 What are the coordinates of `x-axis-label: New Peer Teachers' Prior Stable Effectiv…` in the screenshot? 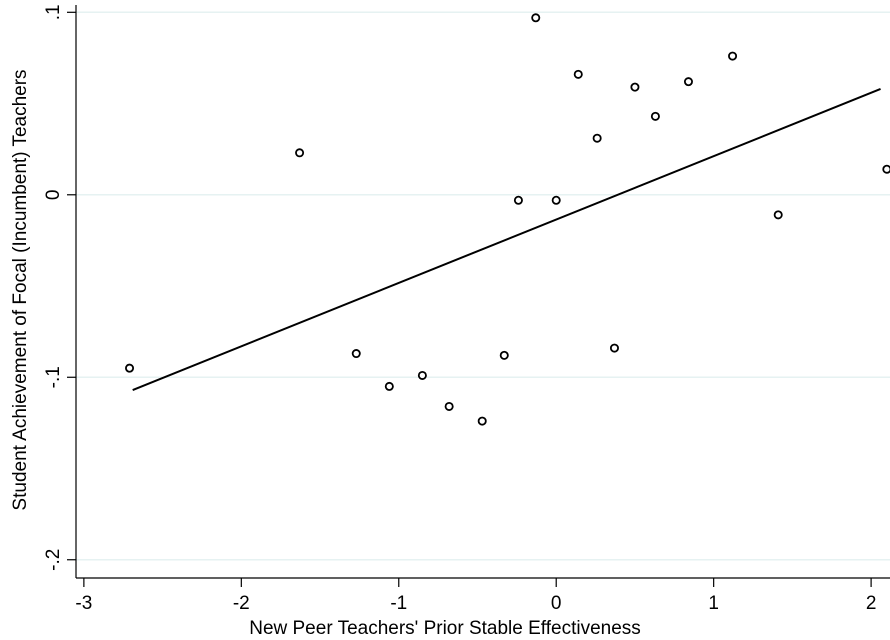 It's located at (445, 628).